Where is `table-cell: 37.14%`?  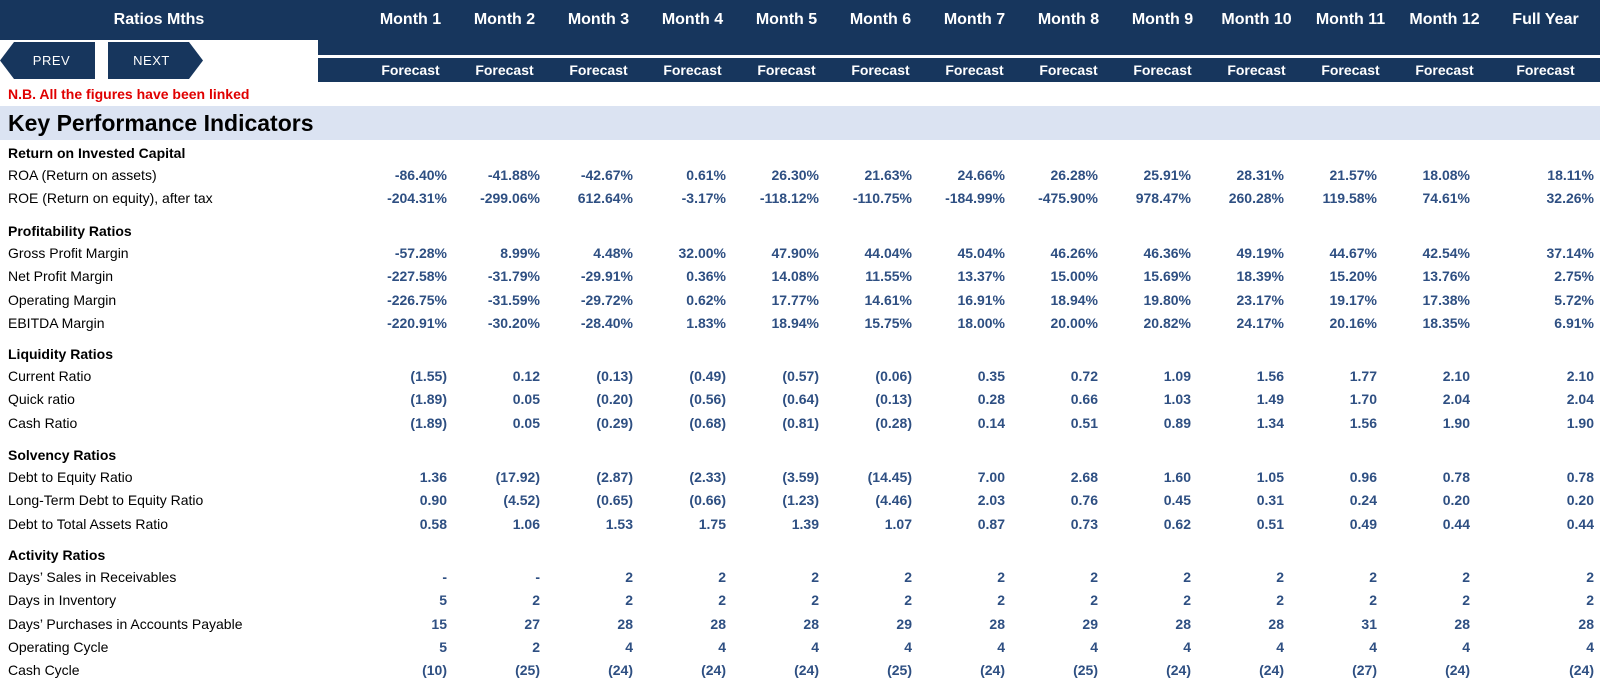 table-cell: 37.14% is located at coordinates (1570, 253).